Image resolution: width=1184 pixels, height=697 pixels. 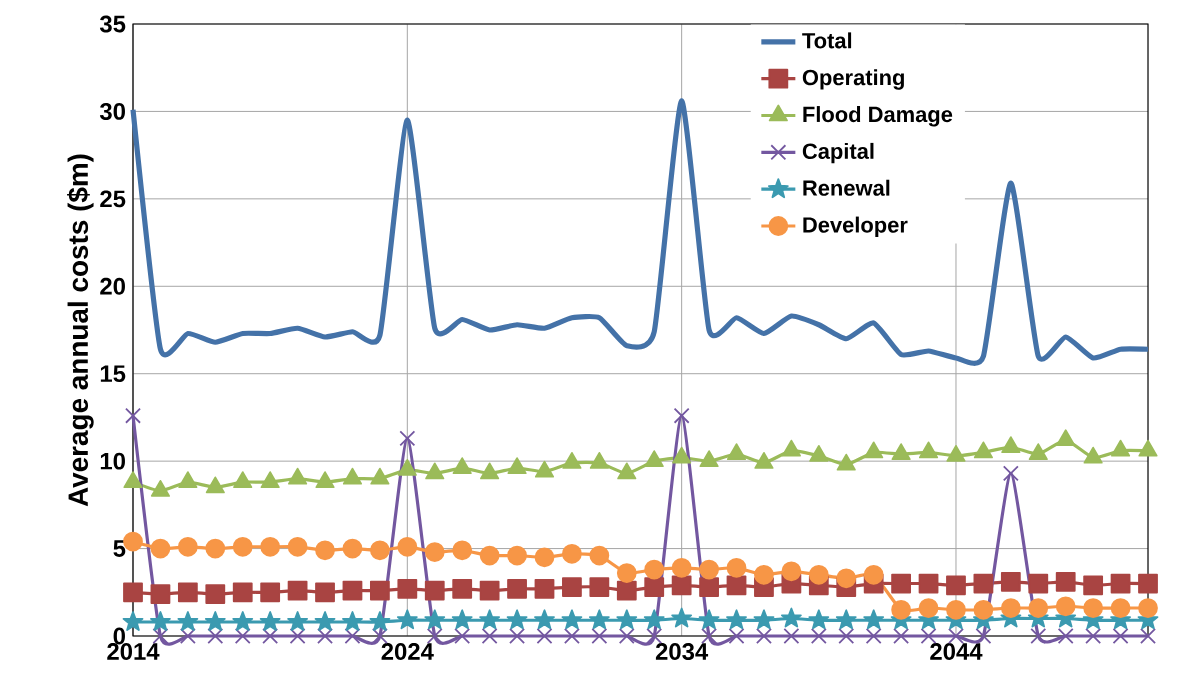 I want to click on y-tick-label: 30, so click(x=112, y=111).